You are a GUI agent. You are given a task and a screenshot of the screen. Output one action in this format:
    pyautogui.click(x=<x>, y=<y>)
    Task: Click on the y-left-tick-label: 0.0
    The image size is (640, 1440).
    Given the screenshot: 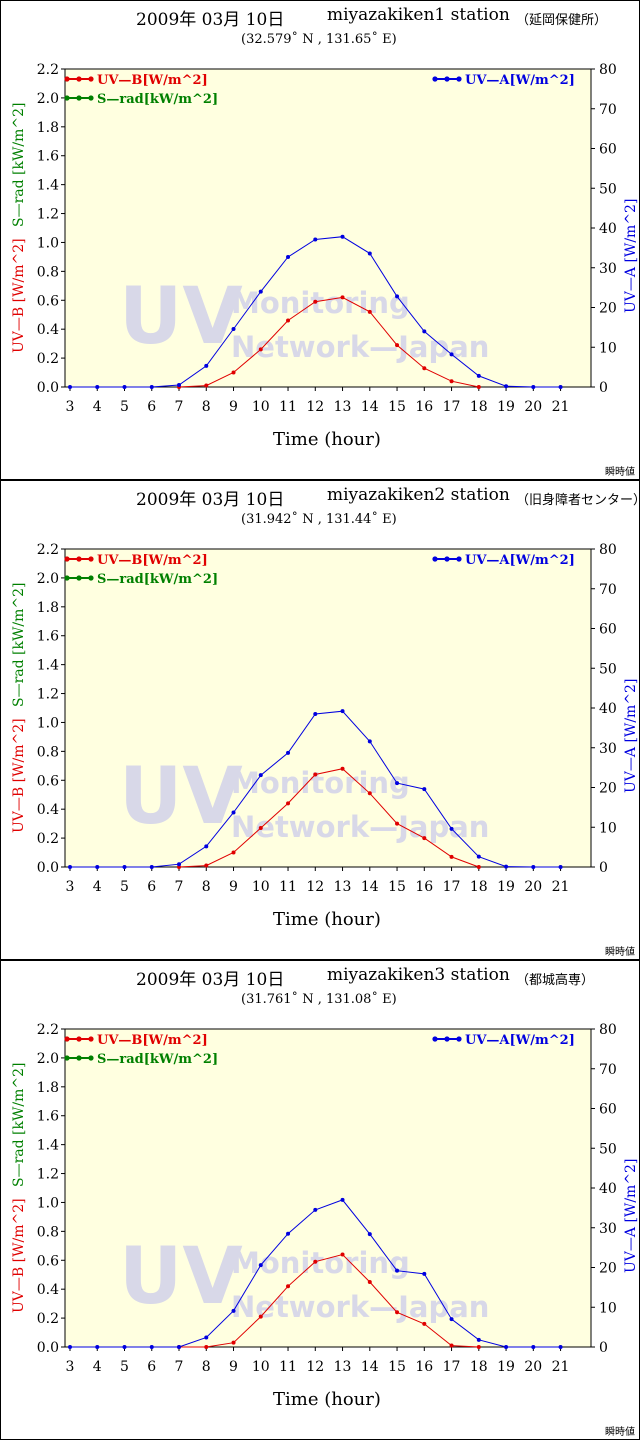 What is the action you would take?
    pyautogui.click(x=48, y=868)
    